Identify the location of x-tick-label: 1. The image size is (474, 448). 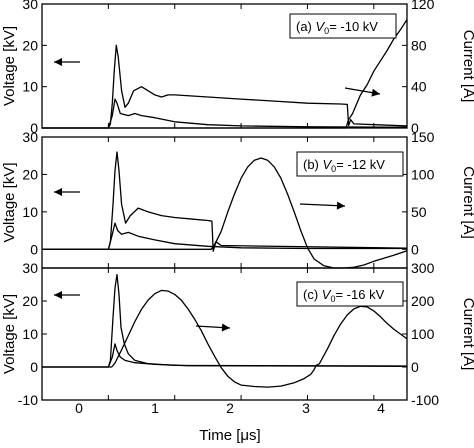
(155, 408).